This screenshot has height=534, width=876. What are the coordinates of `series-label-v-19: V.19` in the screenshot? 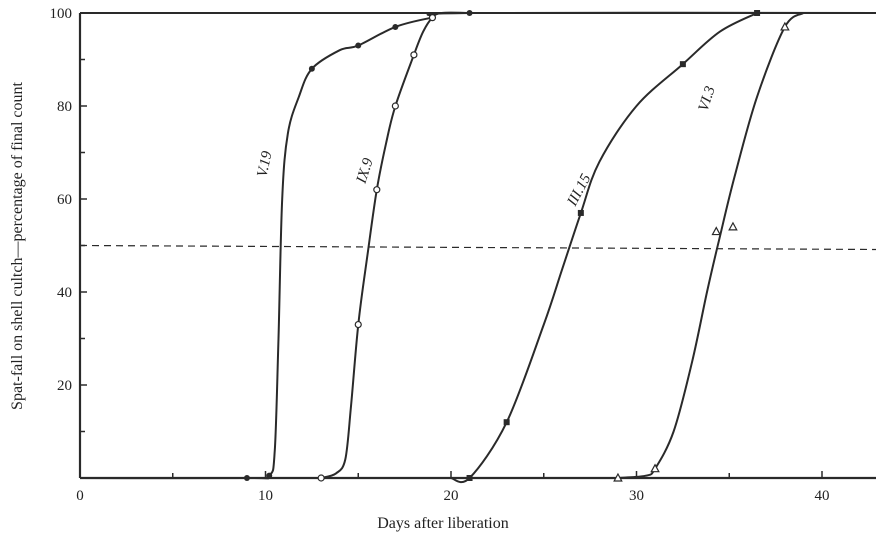 It's located at (265, 163).